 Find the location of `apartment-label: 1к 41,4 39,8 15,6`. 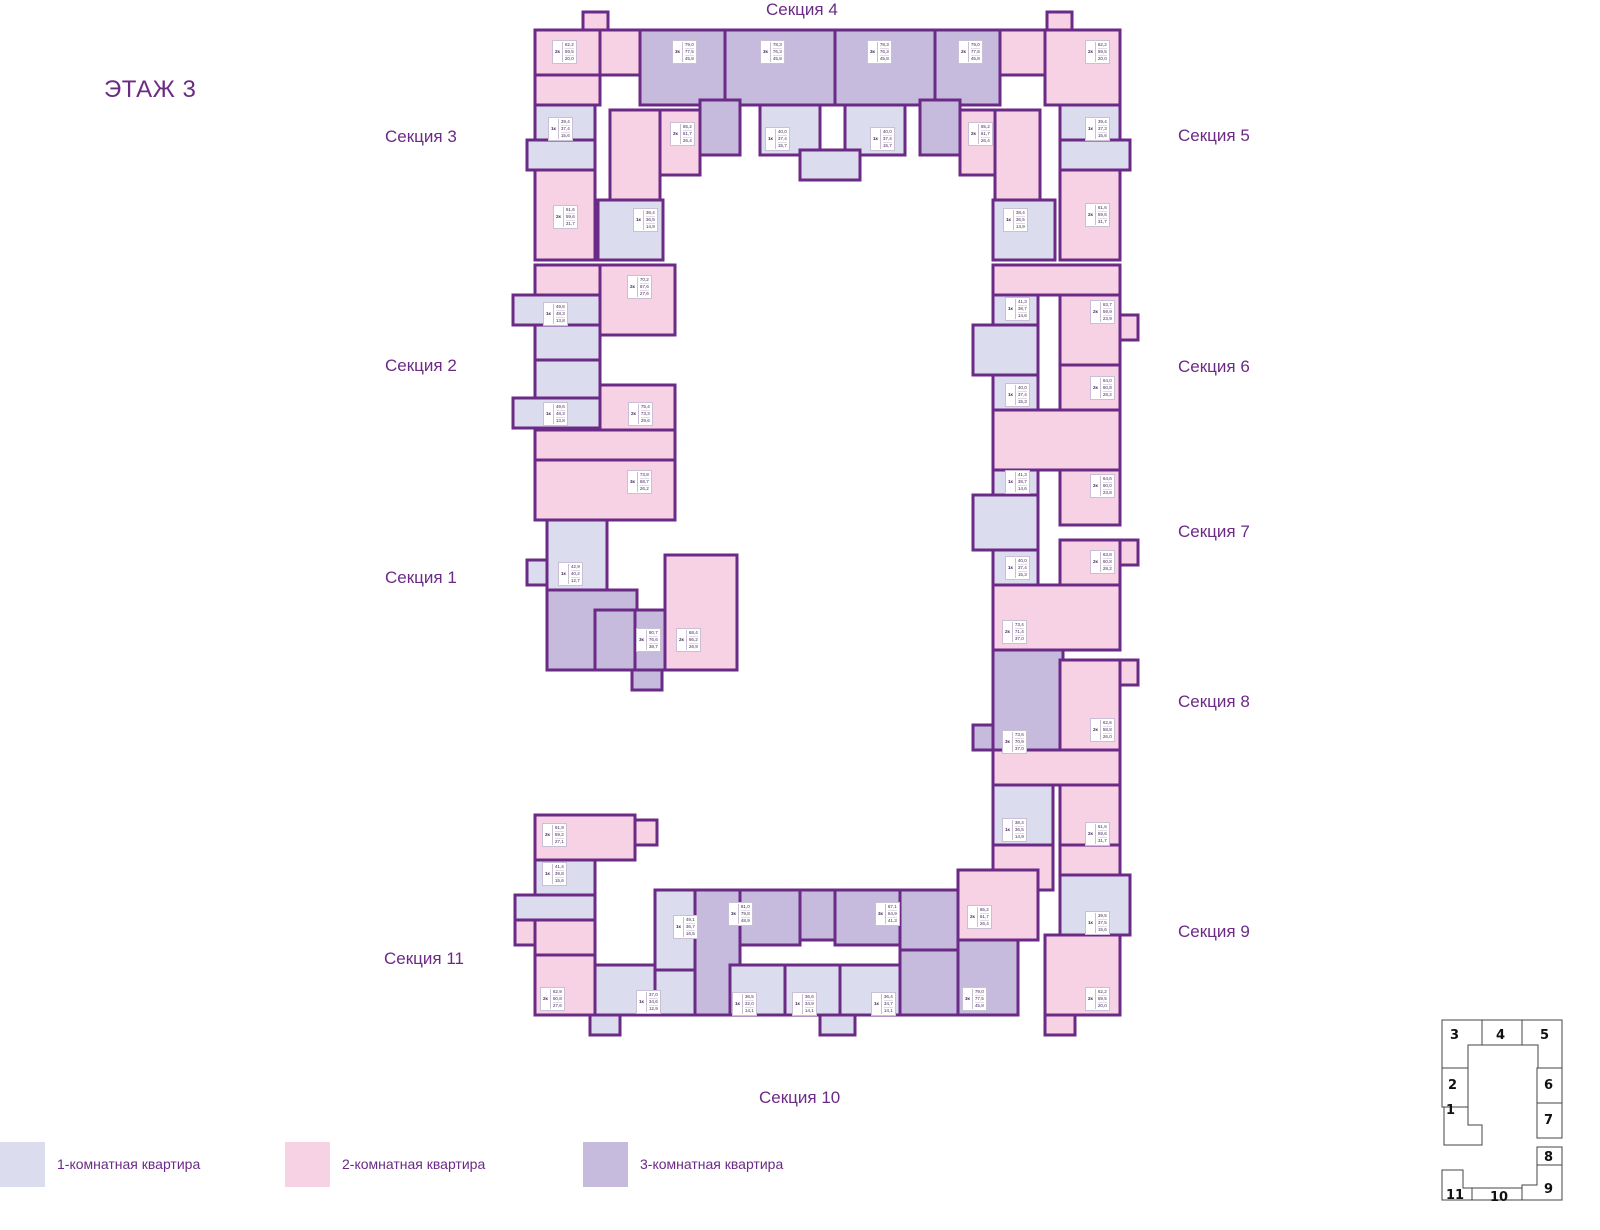

apartment-label: 1к 41,4 39,8 15,6 is located at coordinates (554, 874).